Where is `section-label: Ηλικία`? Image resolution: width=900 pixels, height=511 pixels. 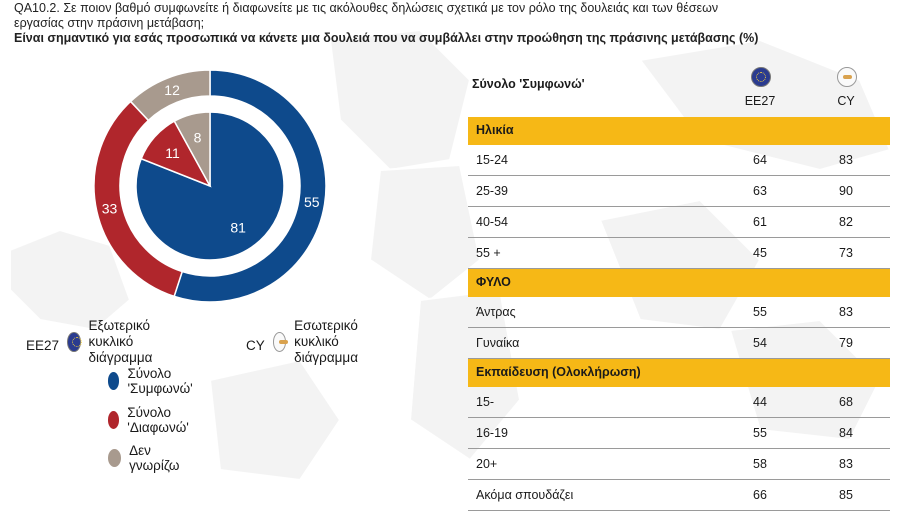
section-label: Ηλικία is located at coordinates (495, 130).